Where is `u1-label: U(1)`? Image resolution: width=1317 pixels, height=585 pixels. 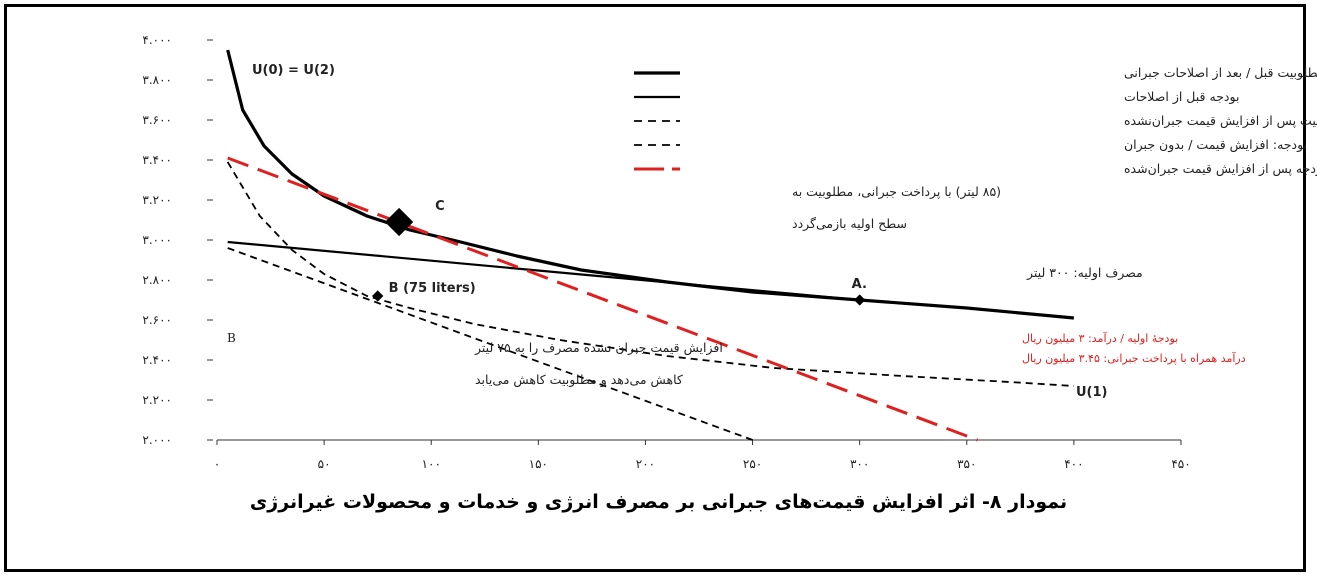
u1-label: U(1) is located at coordinates (1091, 392).